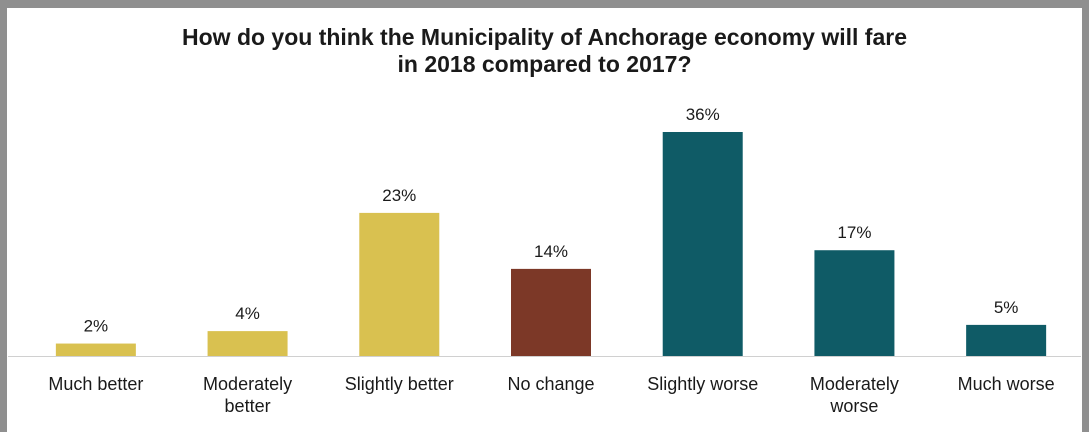 The width and height of the screenshot is (1089, 432). I want to click on x-tick-label-6: Much worse, so click(1006, 384).